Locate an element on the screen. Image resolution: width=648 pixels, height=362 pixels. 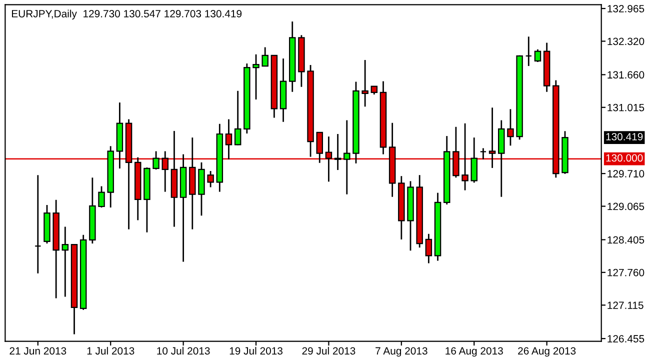
ref-line-label: 130.000 is located at coordinates (624, 158).